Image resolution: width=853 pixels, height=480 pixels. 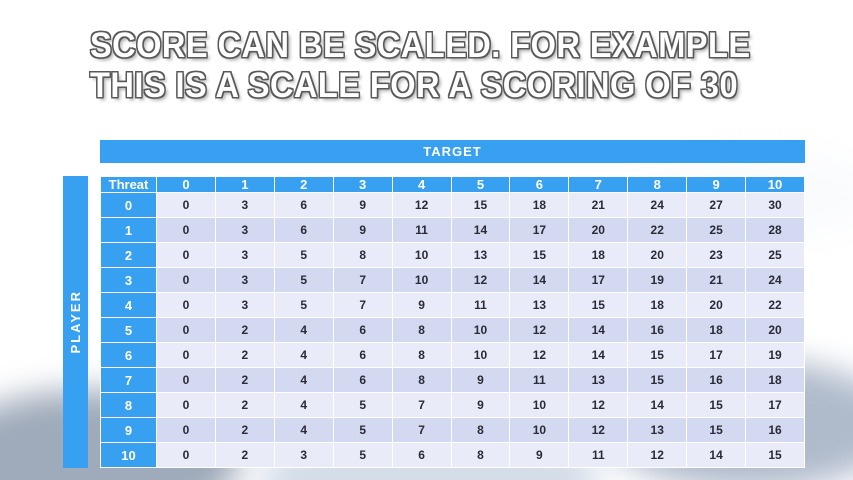 What do you see at coordinates (716, 205) in the screenshot?
I see `table-cell: 27` at bounding box center [716, 205].